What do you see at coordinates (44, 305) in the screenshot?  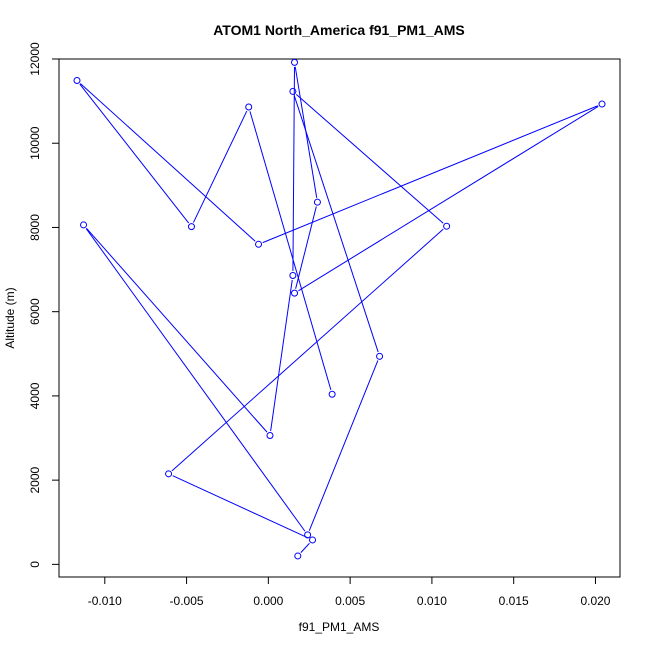 I see `y-axis: 0 2000 4000 6000 8000 10000 12000` at bounding box center [44, 305].